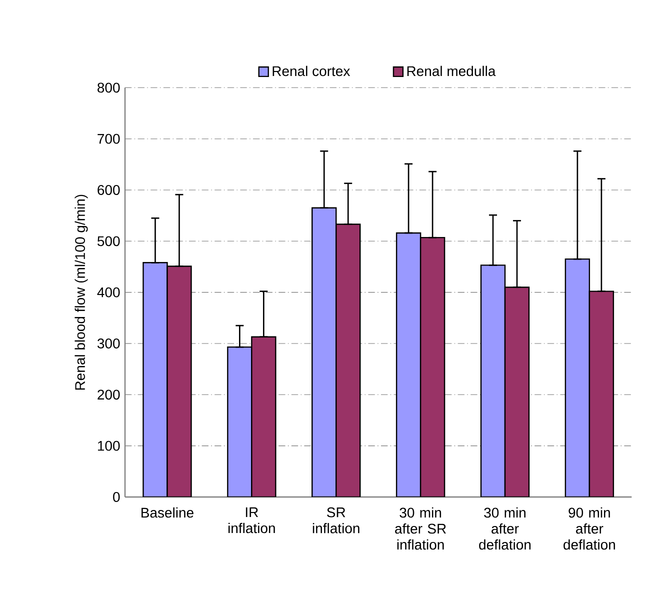  What do you see at coordinates (116, 497) in the screenshot?
I see `y-tick-label: 0` at bounding box center [116, 497].